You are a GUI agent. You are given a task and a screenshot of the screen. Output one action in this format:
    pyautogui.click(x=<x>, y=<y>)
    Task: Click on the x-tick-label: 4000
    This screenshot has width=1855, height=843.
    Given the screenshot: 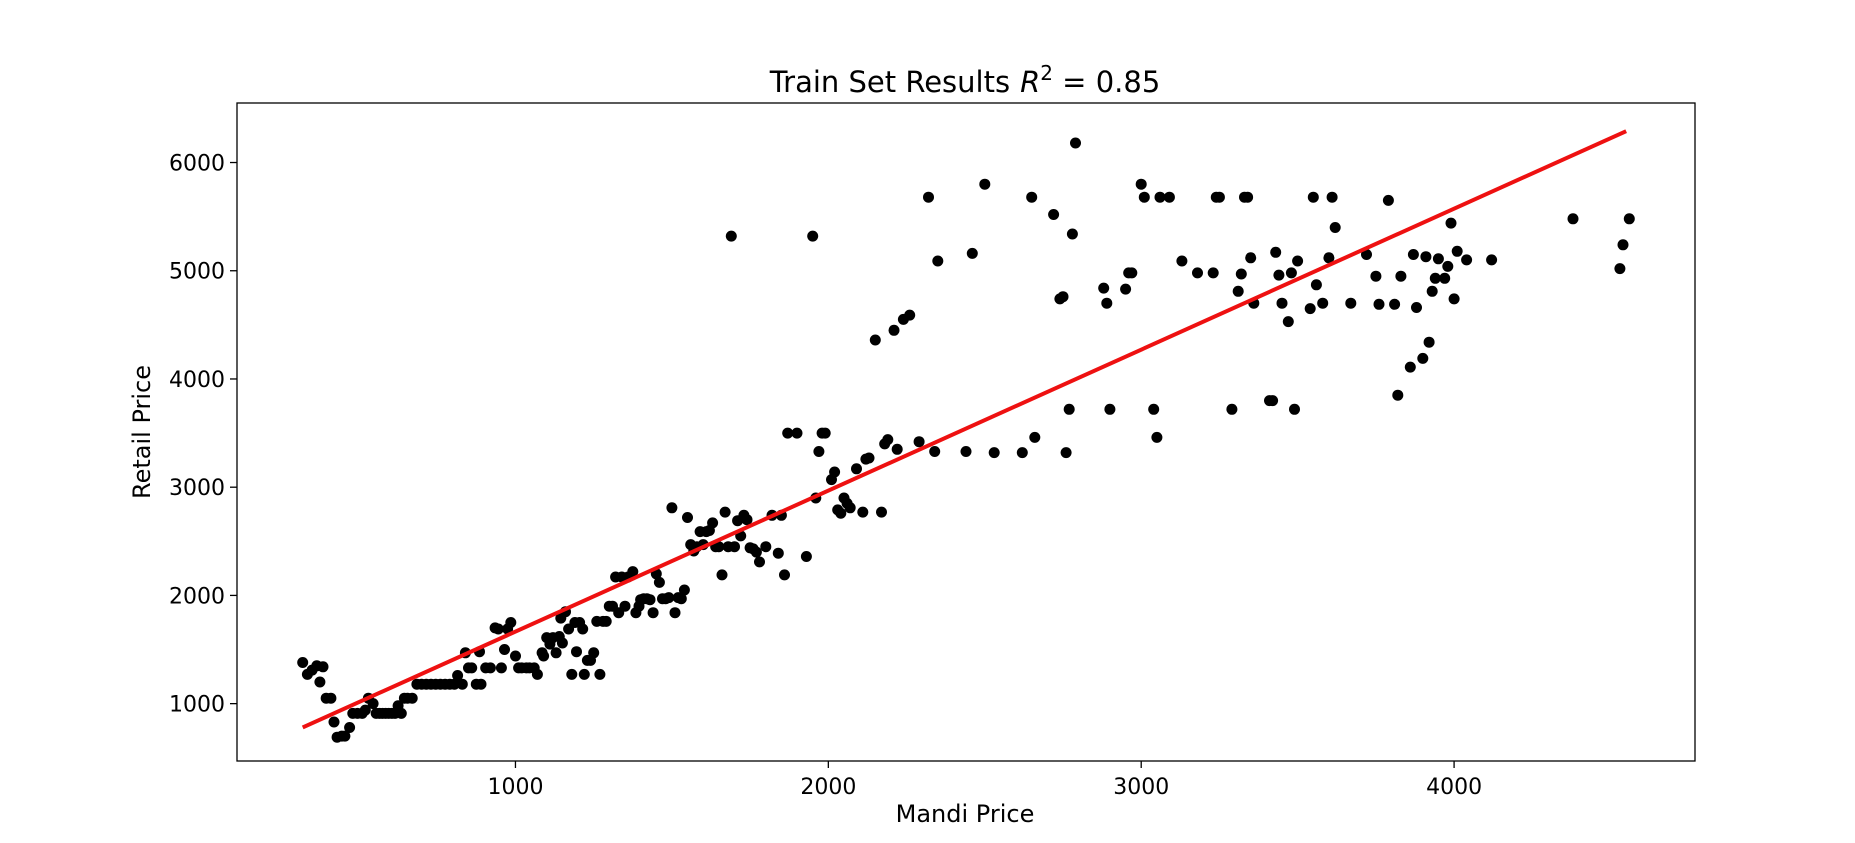 What is the action you would take?
    pyautogui.click(x=1454, y=787)
    